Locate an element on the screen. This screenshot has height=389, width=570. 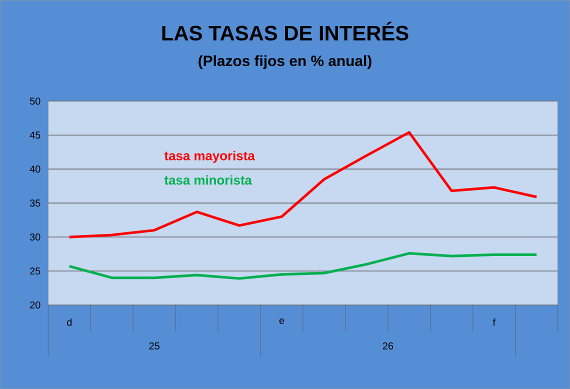
x-tick-label: e is located at coordinates (281, 321).